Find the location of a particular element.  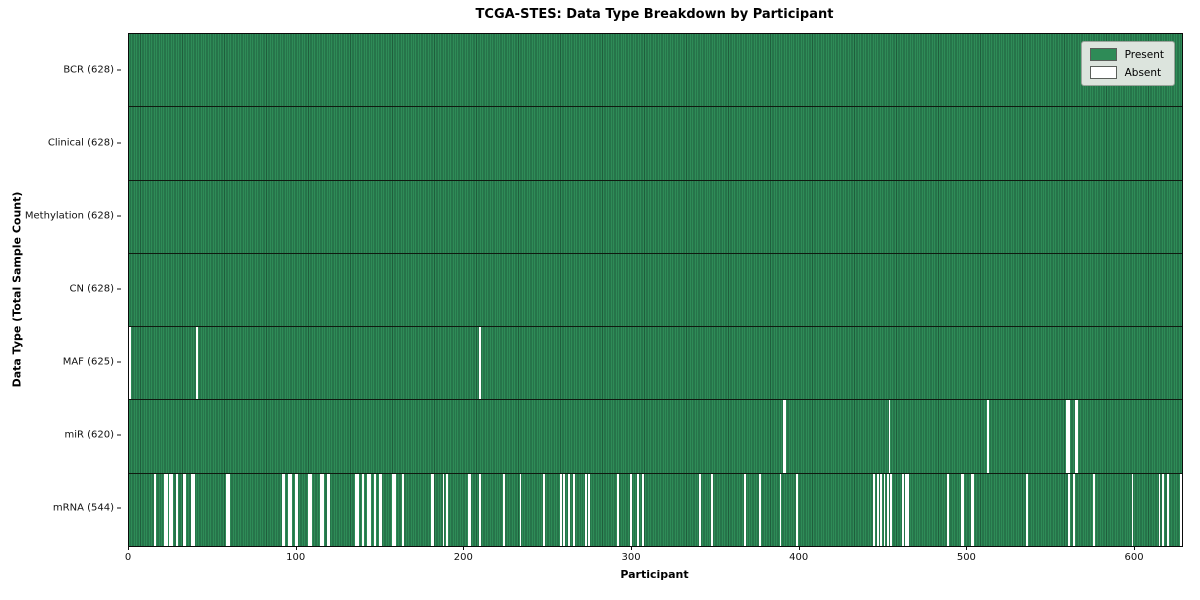

legend-entry-absent: Absent is located at coordinates (1126, 72).